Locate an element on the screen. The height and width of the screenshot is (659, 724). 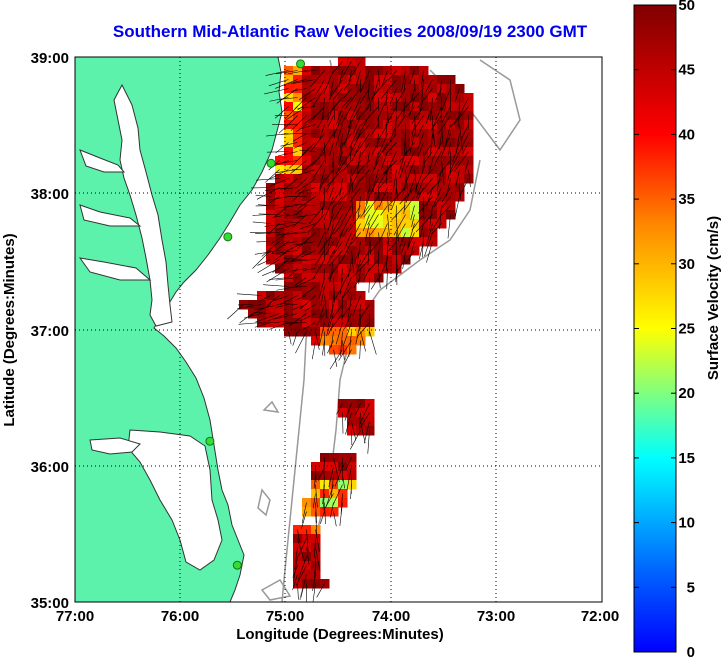
colorbar-tick-label: 25 is located at coordinates (686, 329).